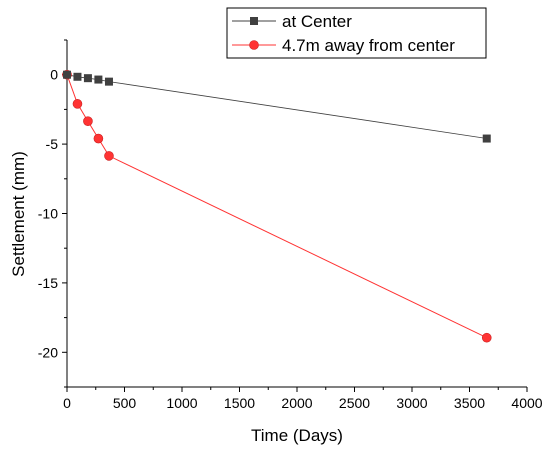 The width and height of the screenshot is (550, 450). Describe the element at coordinates (48, 283) in the screenshot. I see `y-tick-label: -15` at that location.